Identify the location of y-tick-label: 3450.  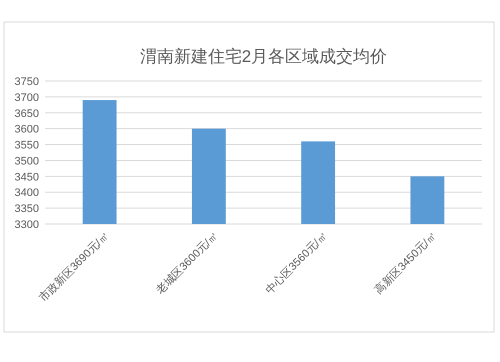
(26, 177).